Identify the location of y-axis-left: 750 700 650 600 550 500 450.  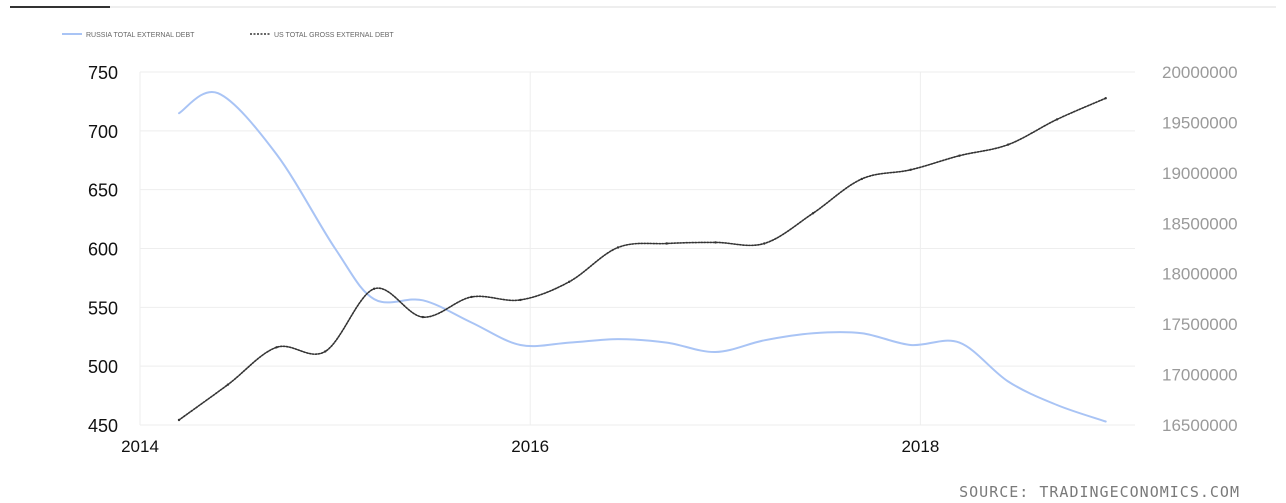
(103, 249).